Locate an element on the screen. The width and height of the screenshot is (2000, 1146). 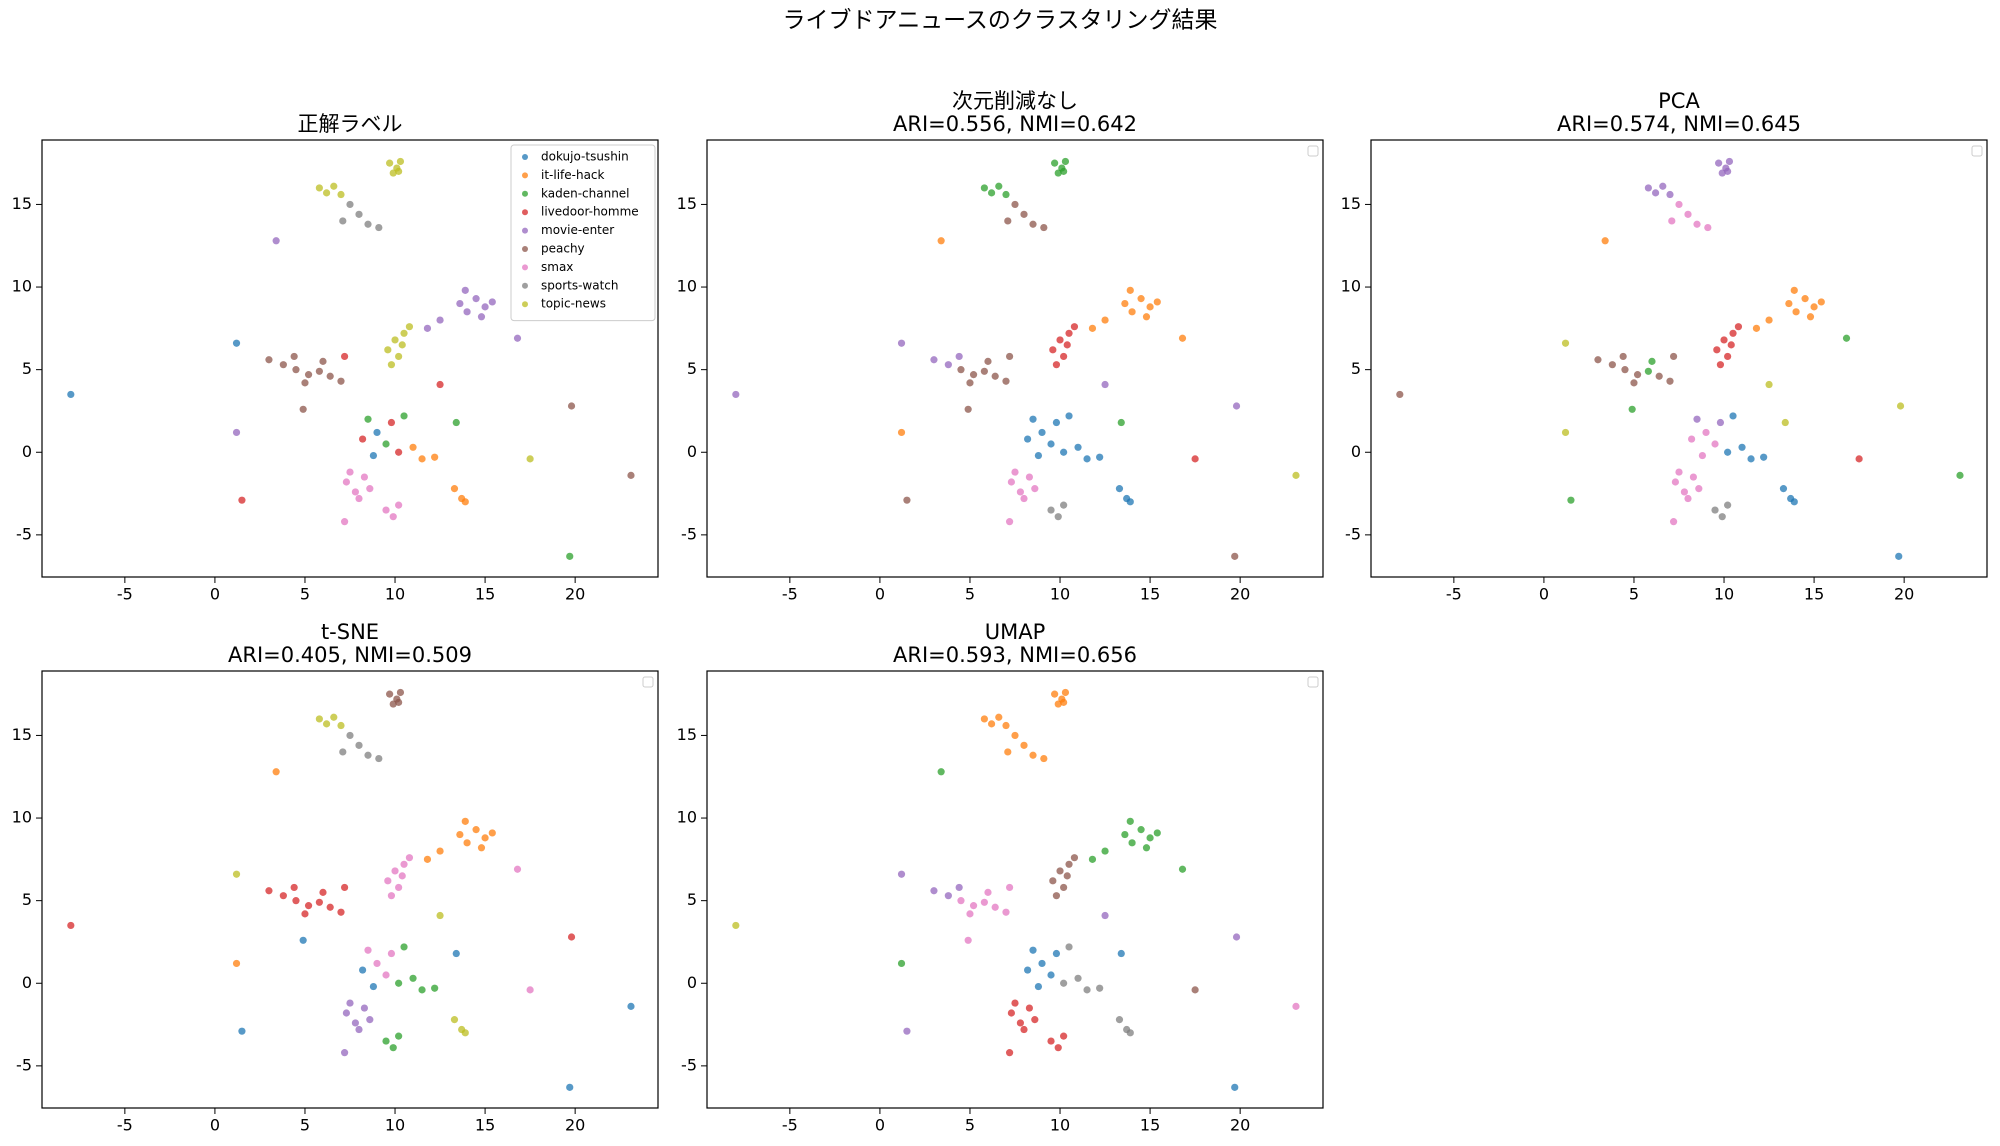
legend-label: smax is located at coordinates (557, 267).